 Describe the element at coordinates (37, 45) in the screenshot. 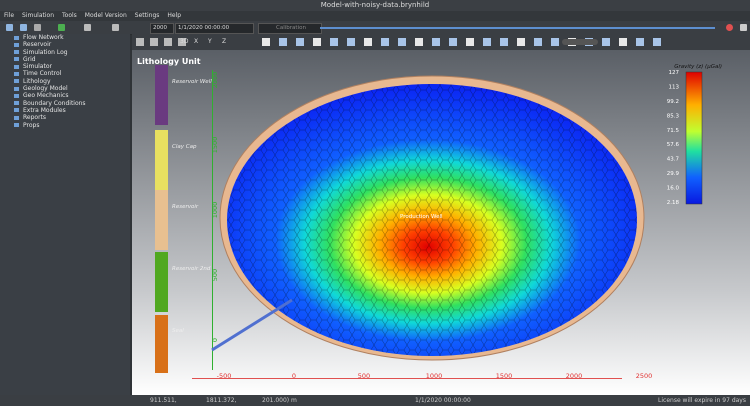

I see `tree-label: Reservoir` at that location.